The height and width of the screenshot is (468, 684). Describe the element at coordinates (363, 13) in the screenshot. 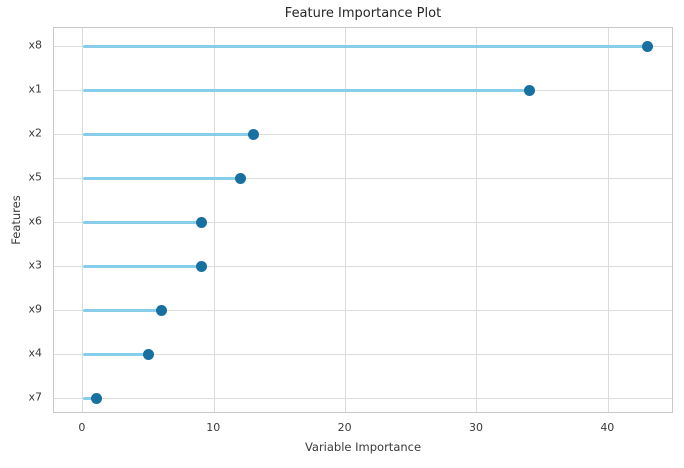

I see `chart-title: Feature Importance Plot` at that location.